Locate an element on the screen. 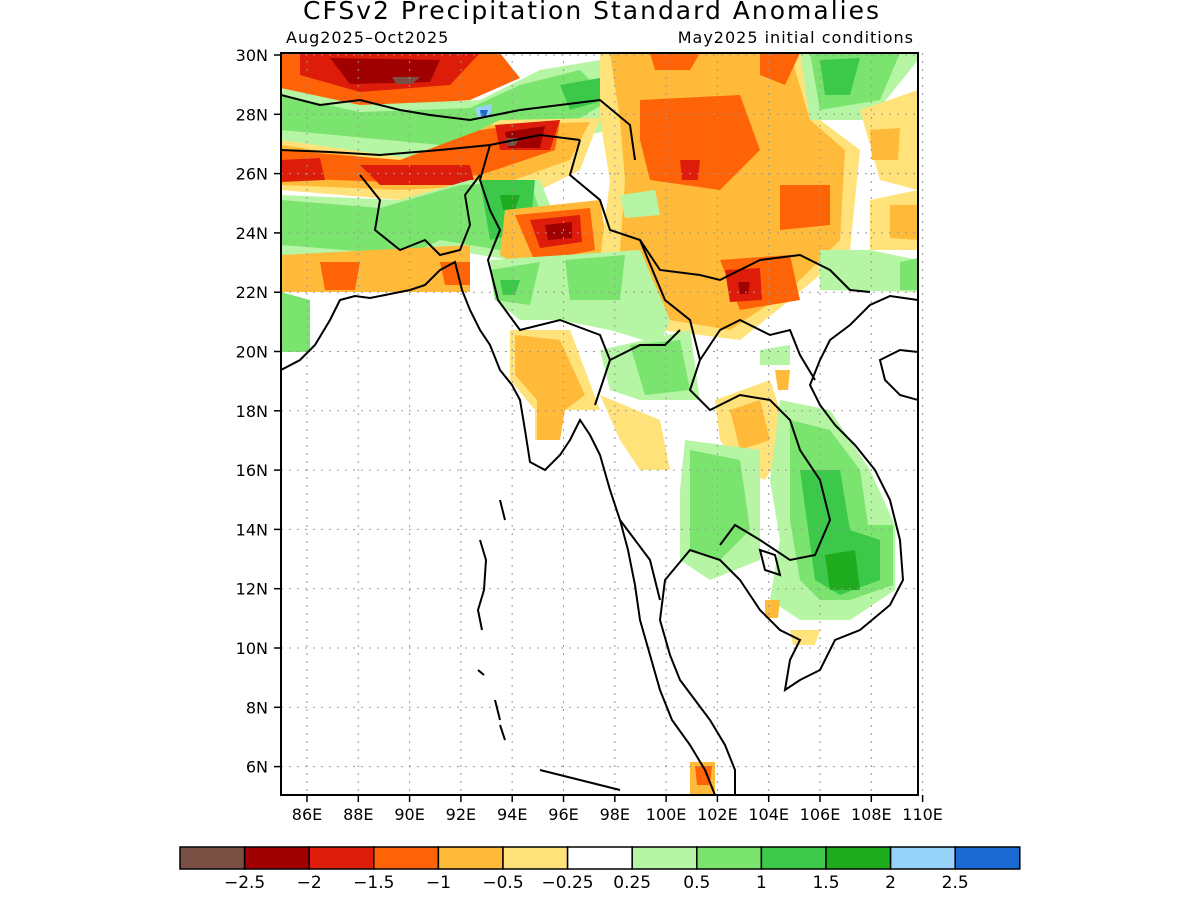 Image resolution: width=1200 pixels, height=900 pixels. colorbar-label: −2.5 is located at coordinates (244, 883).